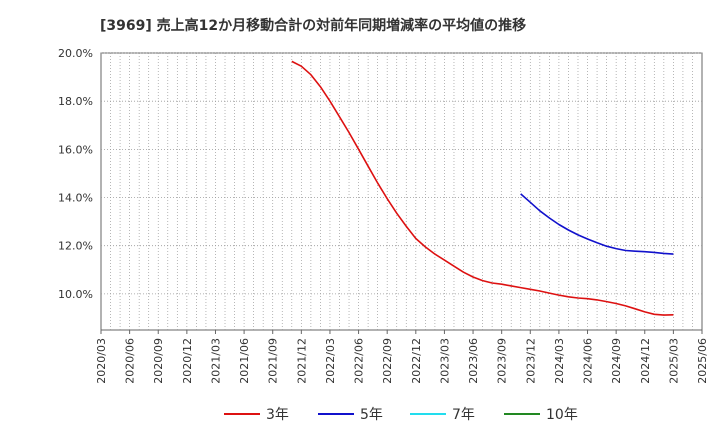  Describe the element at coordinates (187, 361) in the screenshot. I see `x-tick-label: 2020/12` at that location.